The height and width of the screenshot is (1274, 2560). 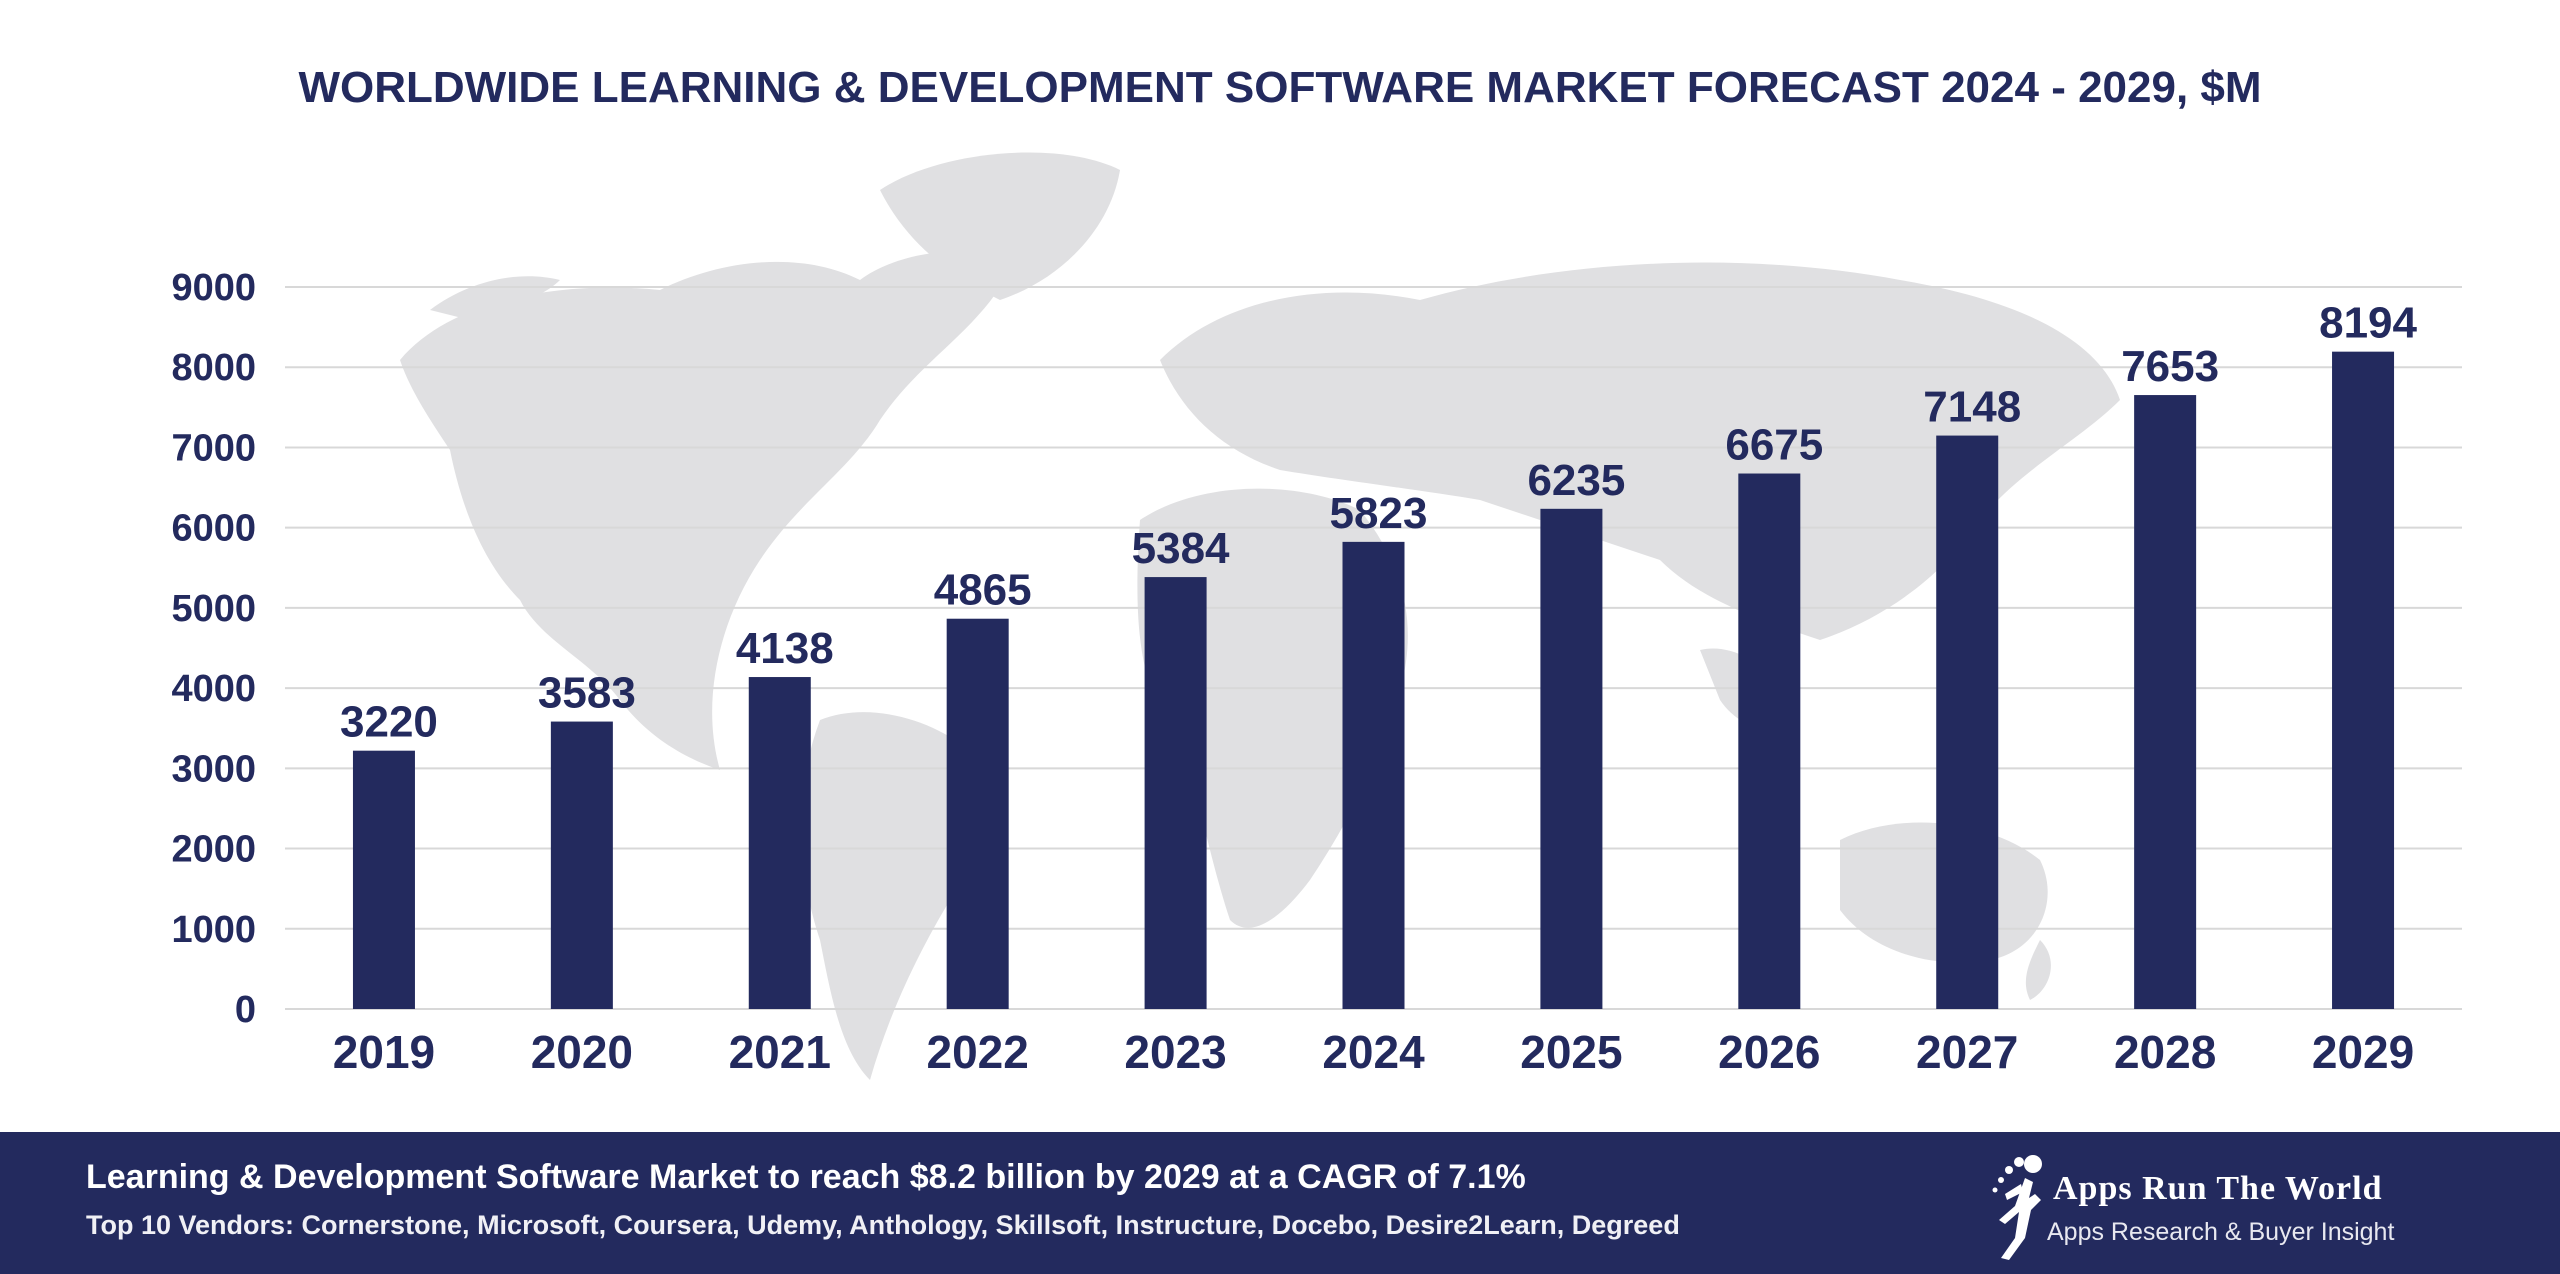 I want to click on logo-name: Apps Run The World, so click(x=2218, y=1188).